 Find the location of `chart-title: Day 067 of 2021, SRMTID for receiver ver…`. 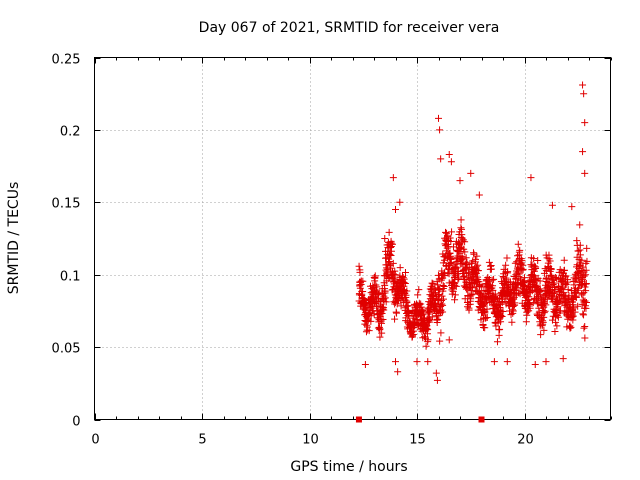

chart-title: Day 067 of 2021, SRMTID for receiver ver… is located at coordinates (349, 28).